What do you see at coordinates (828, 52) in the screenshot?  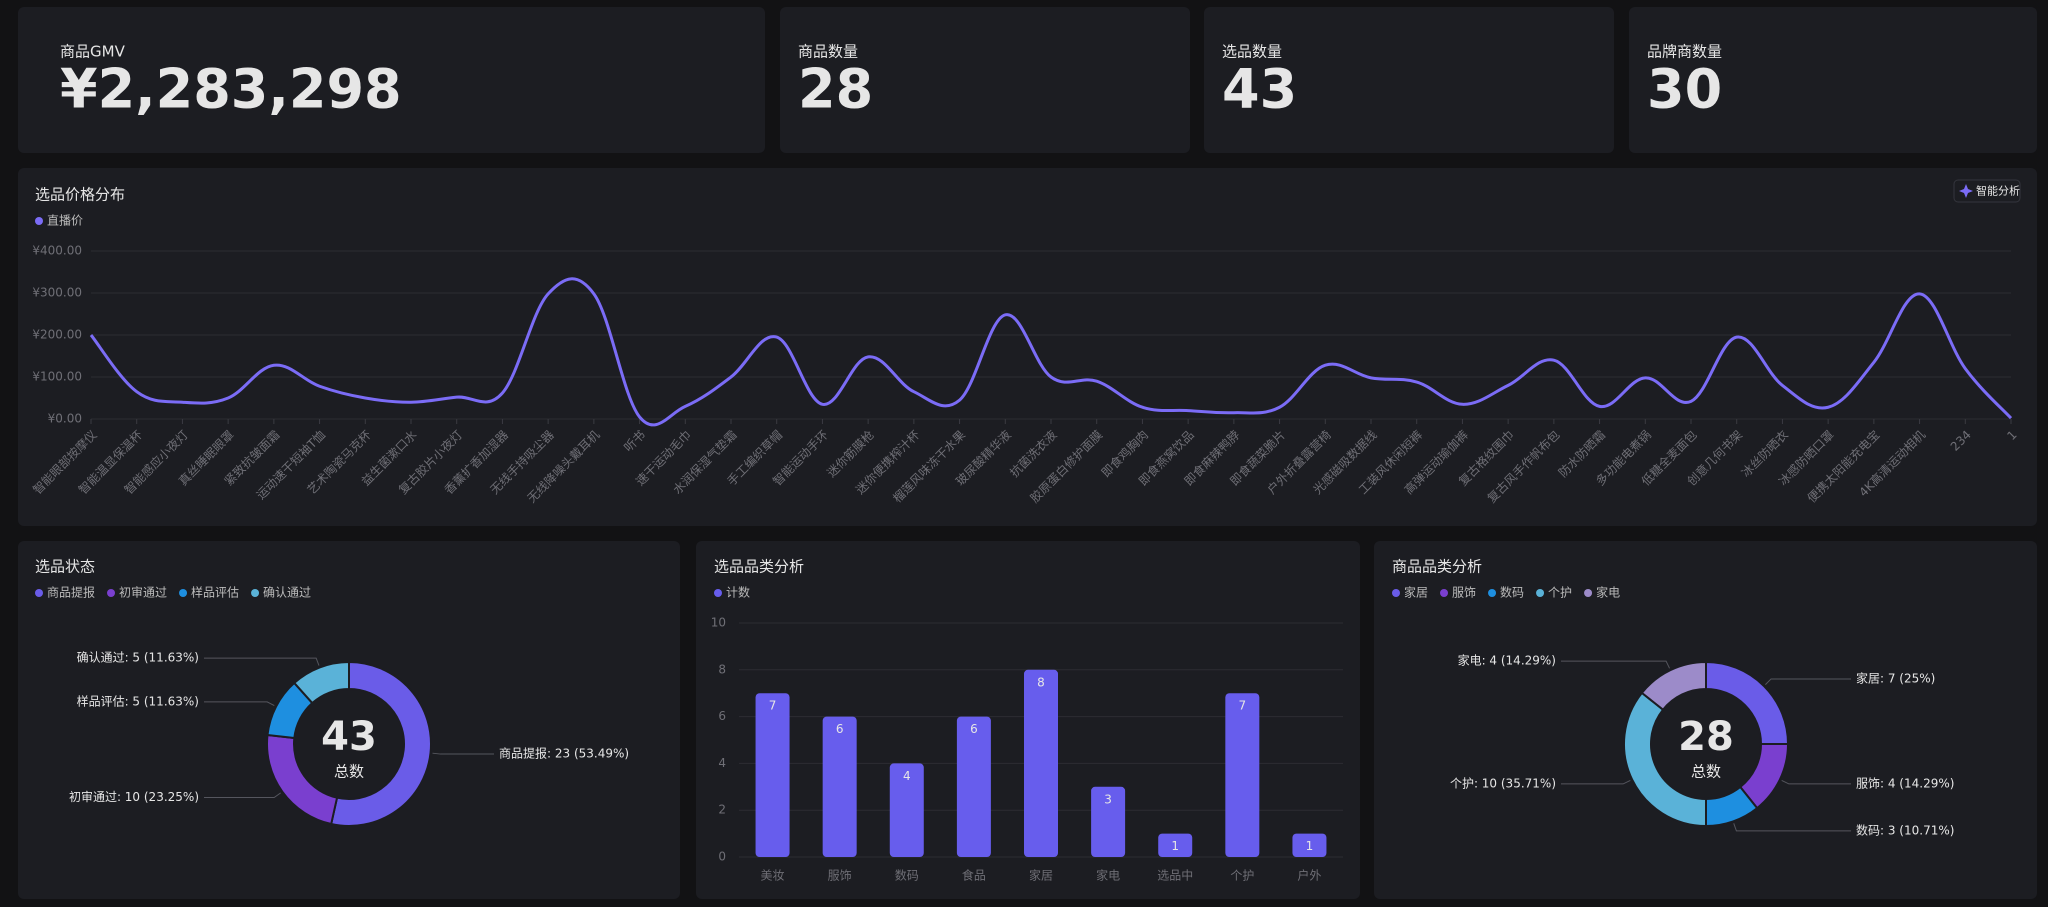 I see `kpi-label: 商品数量` at bounding box center [828, 52].